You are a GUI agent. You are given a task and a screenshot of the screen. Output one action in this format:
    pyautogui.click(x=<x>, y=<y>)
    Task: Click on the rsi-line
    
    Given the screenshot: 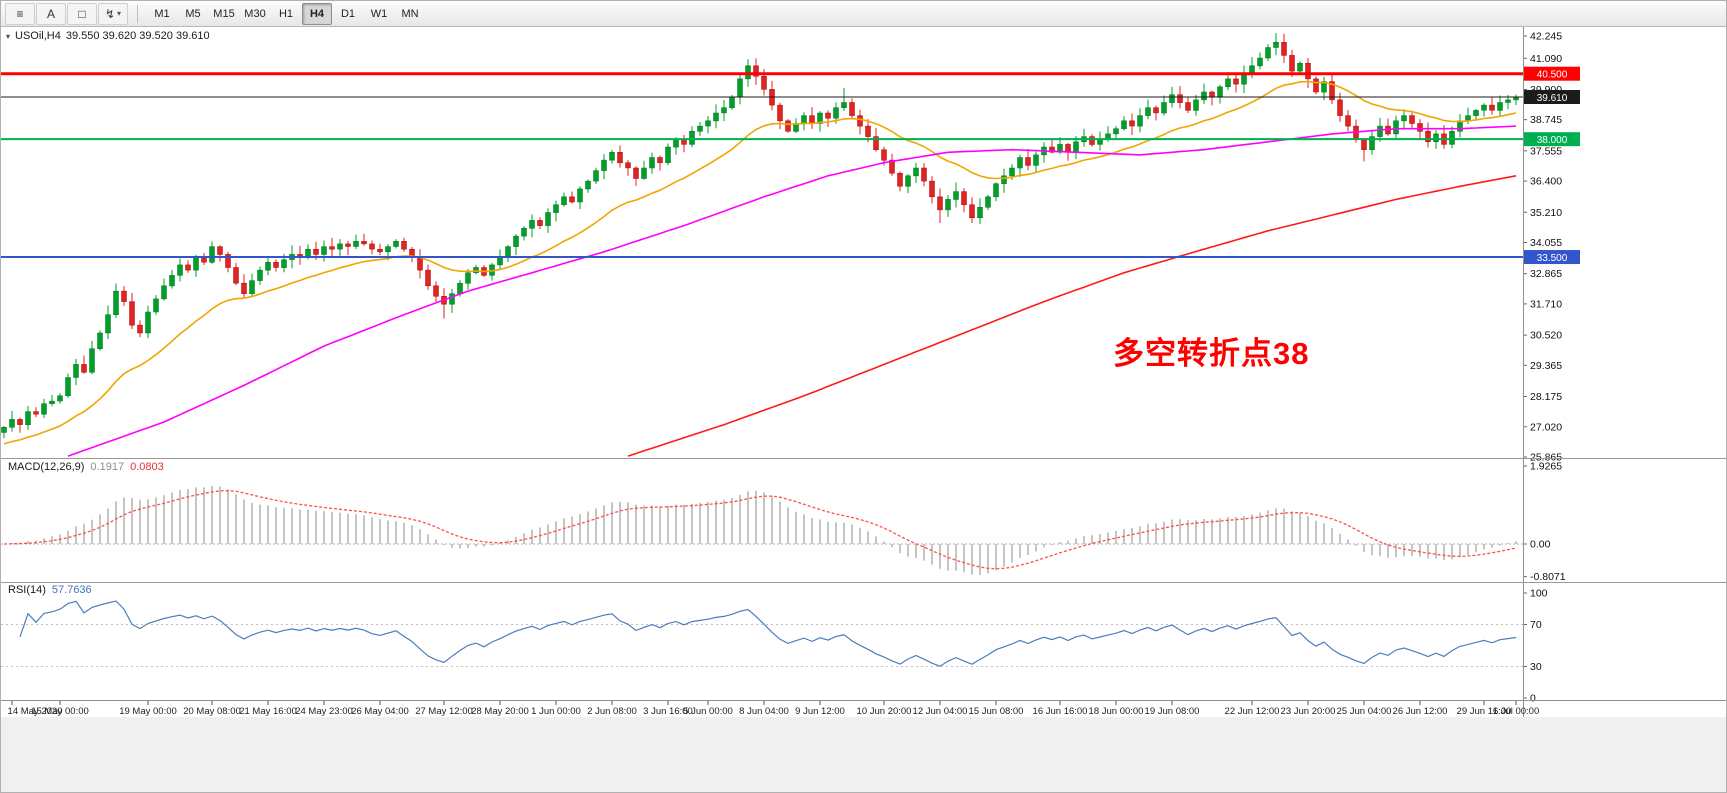 What is the action you would take?
    pyautogui.click(x=768, y=633)
    